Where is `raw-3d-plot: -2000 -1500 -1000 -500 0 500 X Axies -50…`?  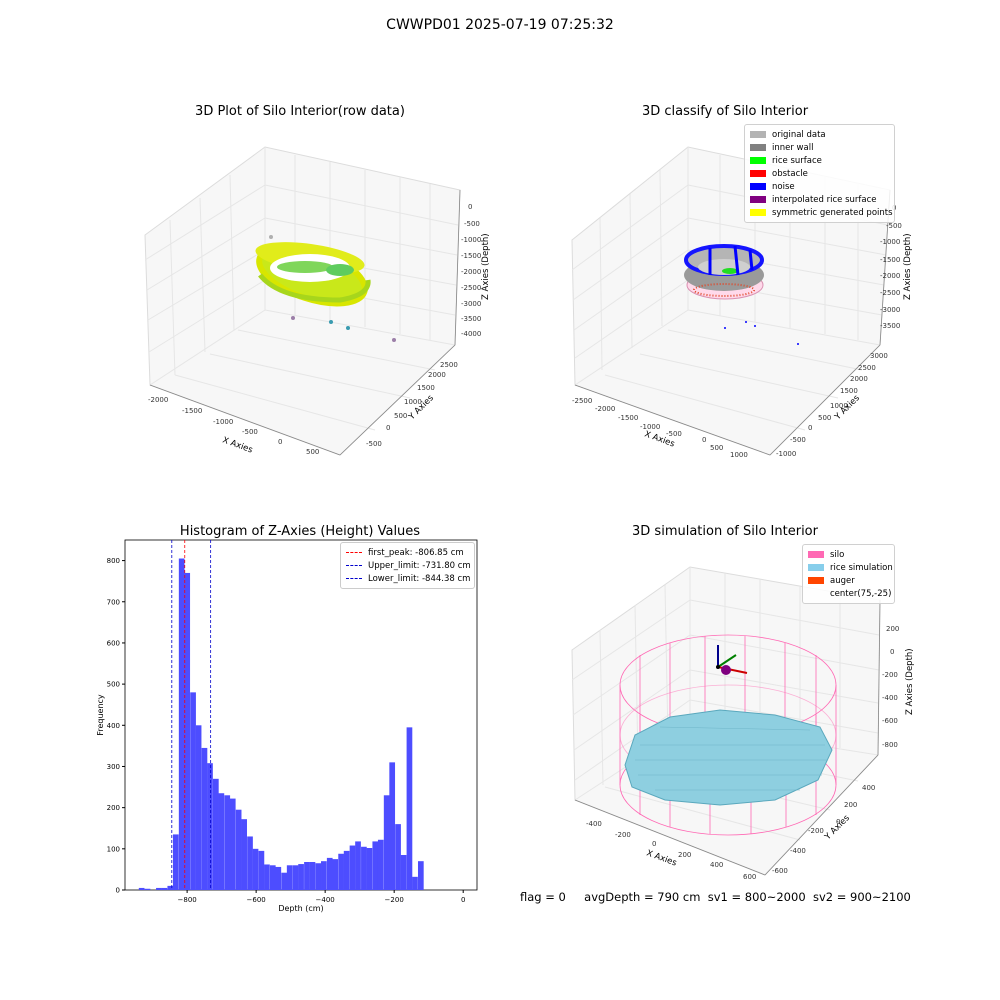 raw-3d-plot: -2000 -1500 -1000 -500 0 500 X Axies -50… is located at coordinates (317, 301).